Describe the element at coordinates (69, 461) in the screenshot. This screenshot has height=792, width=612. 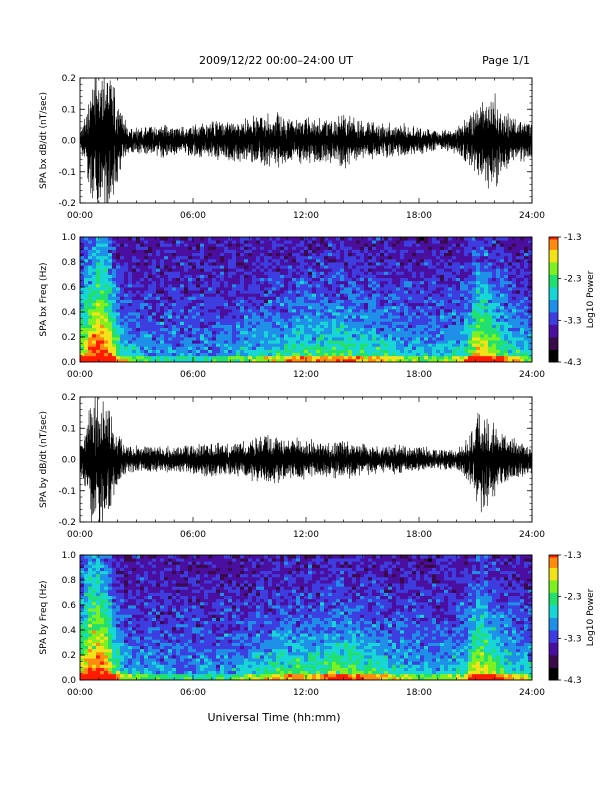
I see `y-tick-label: 0.0` at that location.